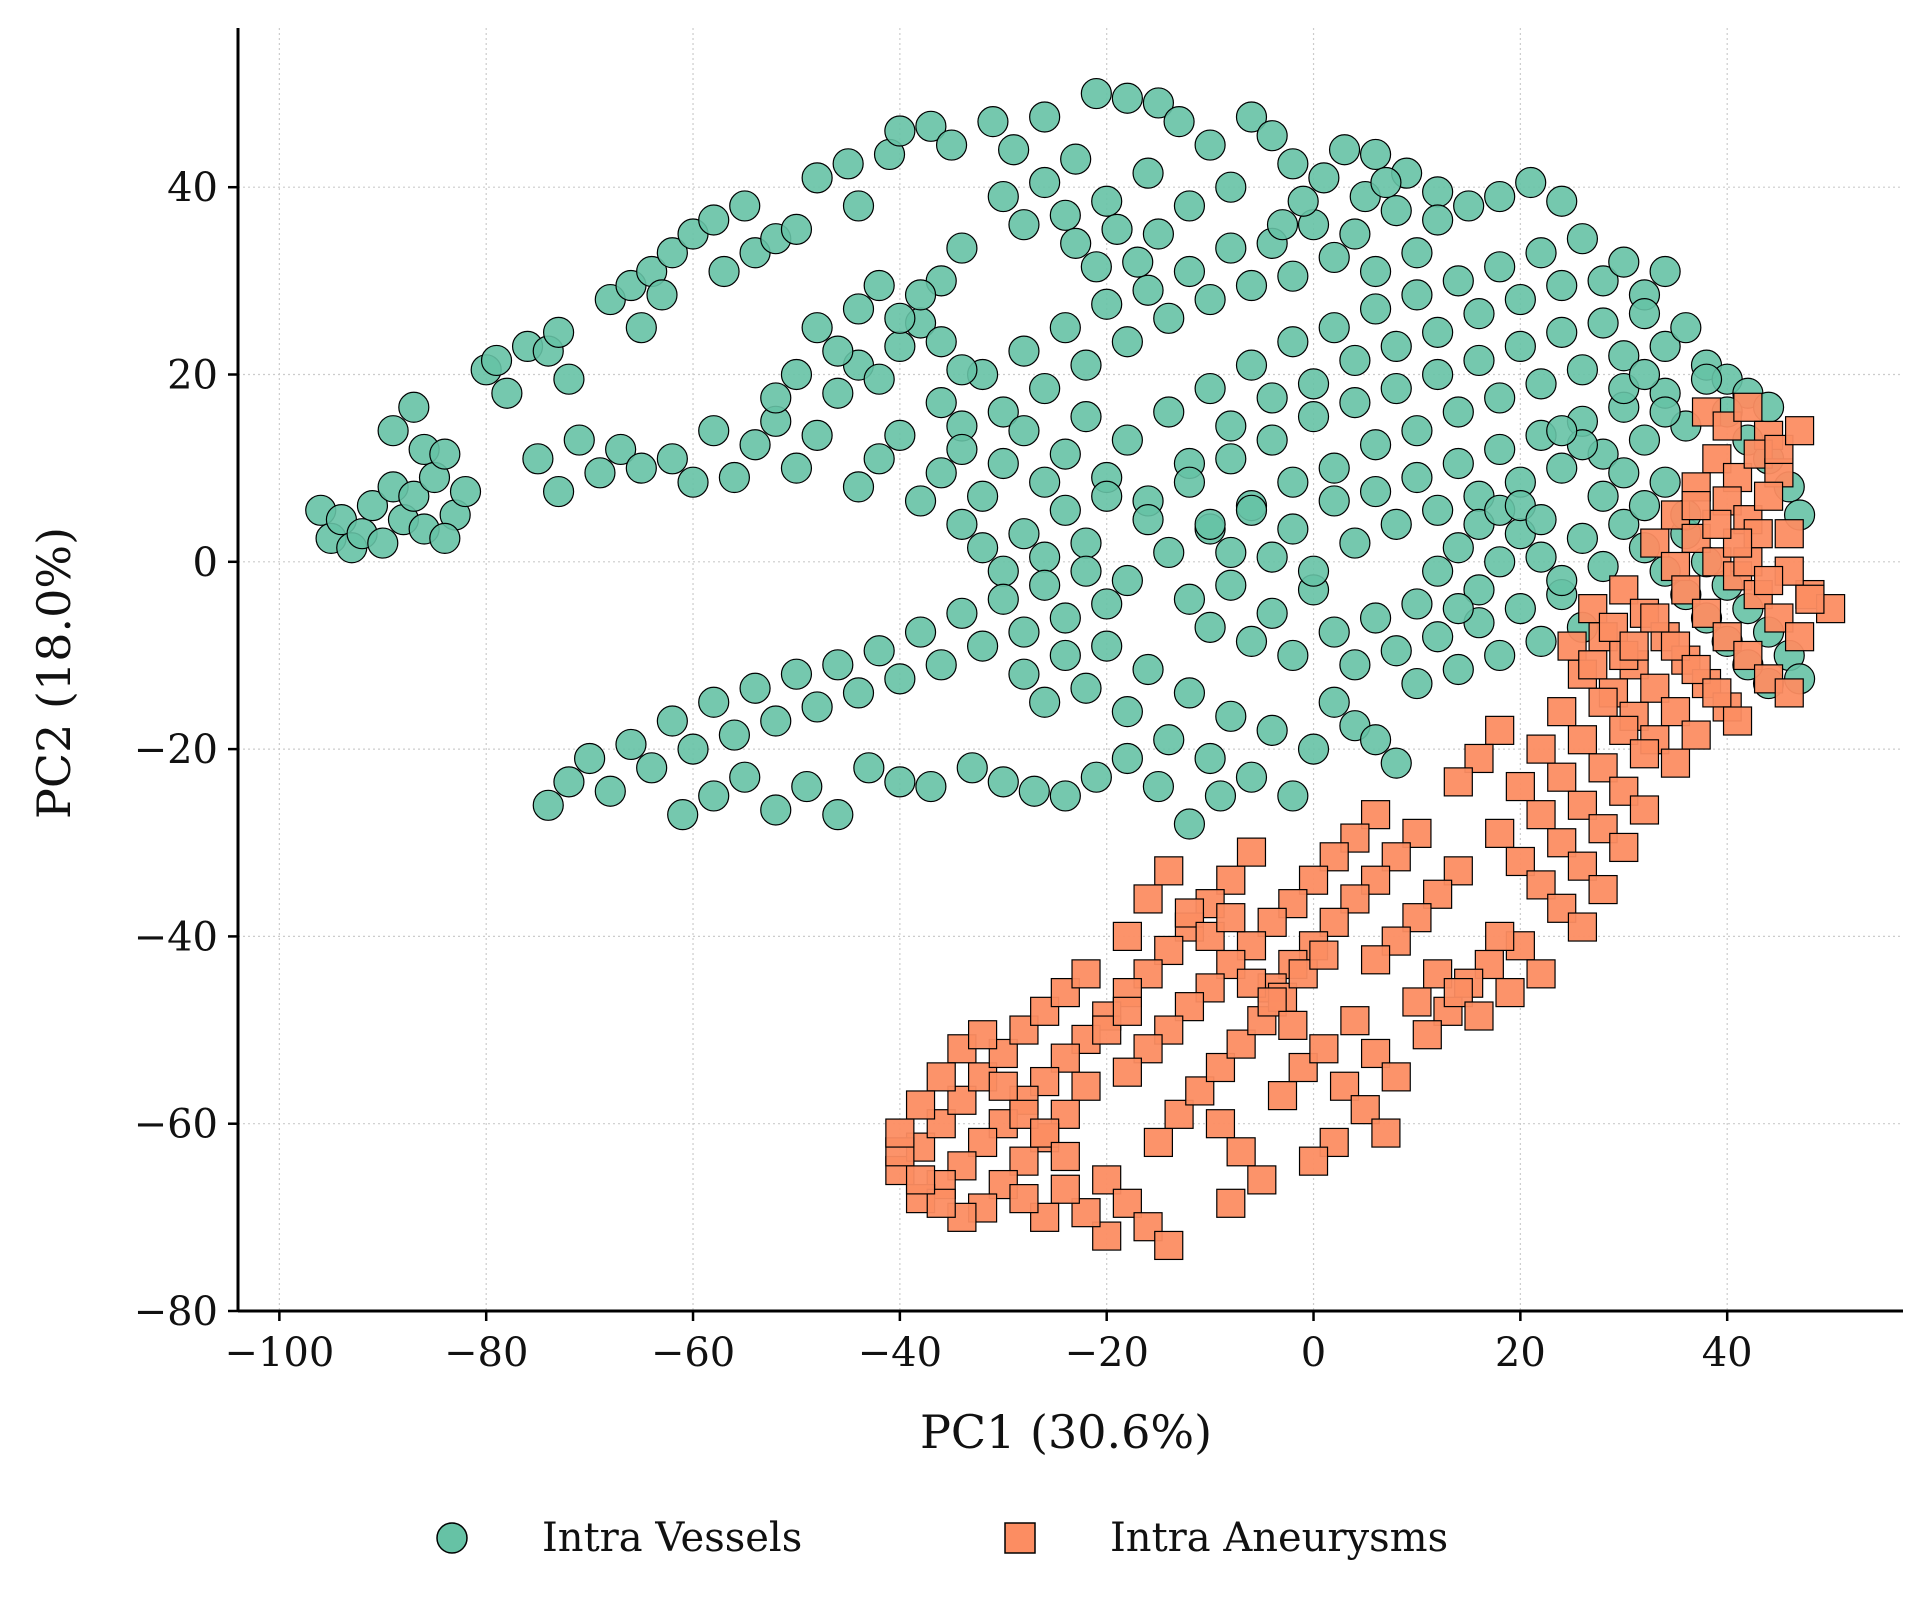 The width and height of the screenshot is (1922, 1612). What do you see at coordinates (192, 188) in the screenshot?
I see `y-tick-label: 40` at bounding box center [192, 188].